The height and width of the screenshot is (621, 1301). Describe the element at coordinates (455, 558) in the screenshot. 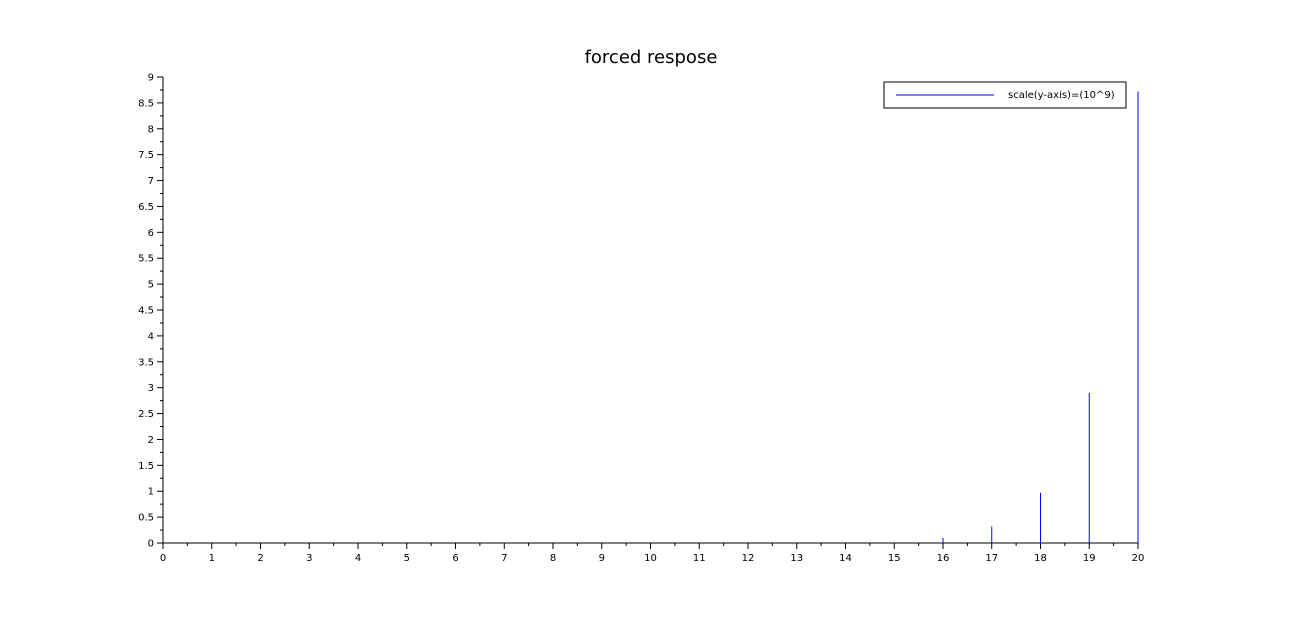

I see `x-tick-label: 6` at that location.